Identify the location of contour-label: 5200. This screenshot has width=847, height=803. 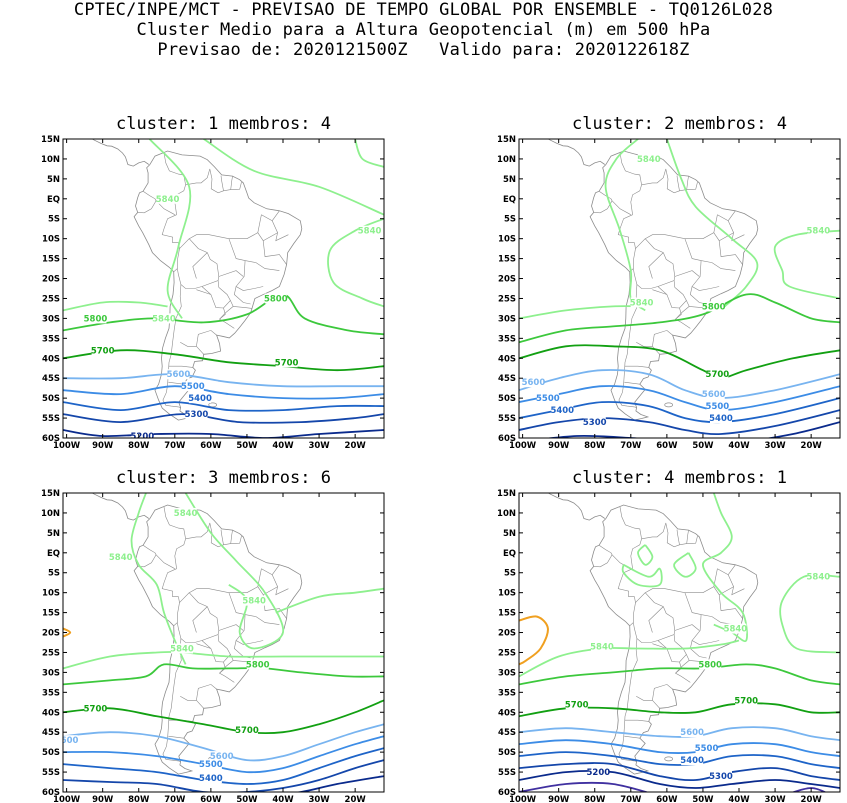
(599, 773).